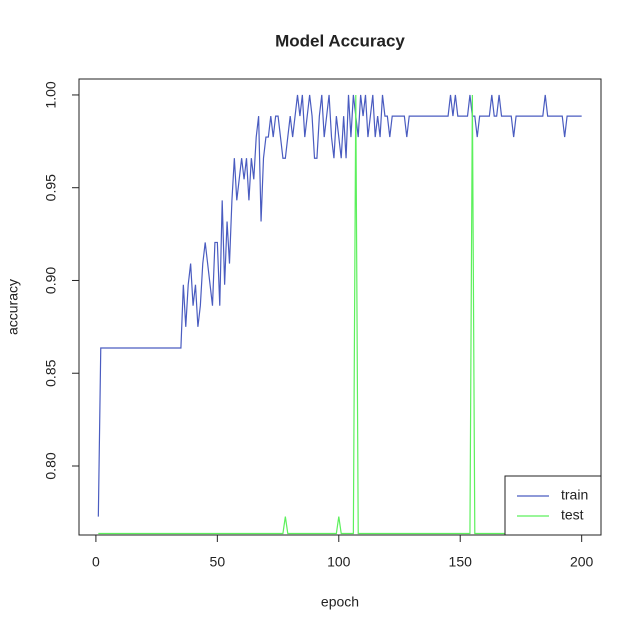 This screenshot has width=642, height=637. Describe the element at coordinates (51, 372) in the screenshot. I see `y-tick-label: 0.85` at that location.